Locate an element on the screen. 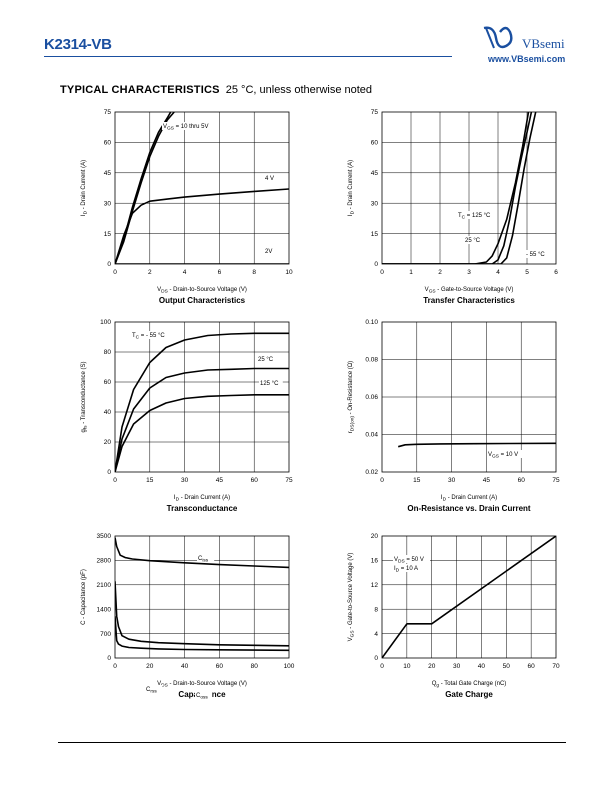 This screenshot has height=792, width=612. x-tick-label: 3 is located at coordinates (469, 272).